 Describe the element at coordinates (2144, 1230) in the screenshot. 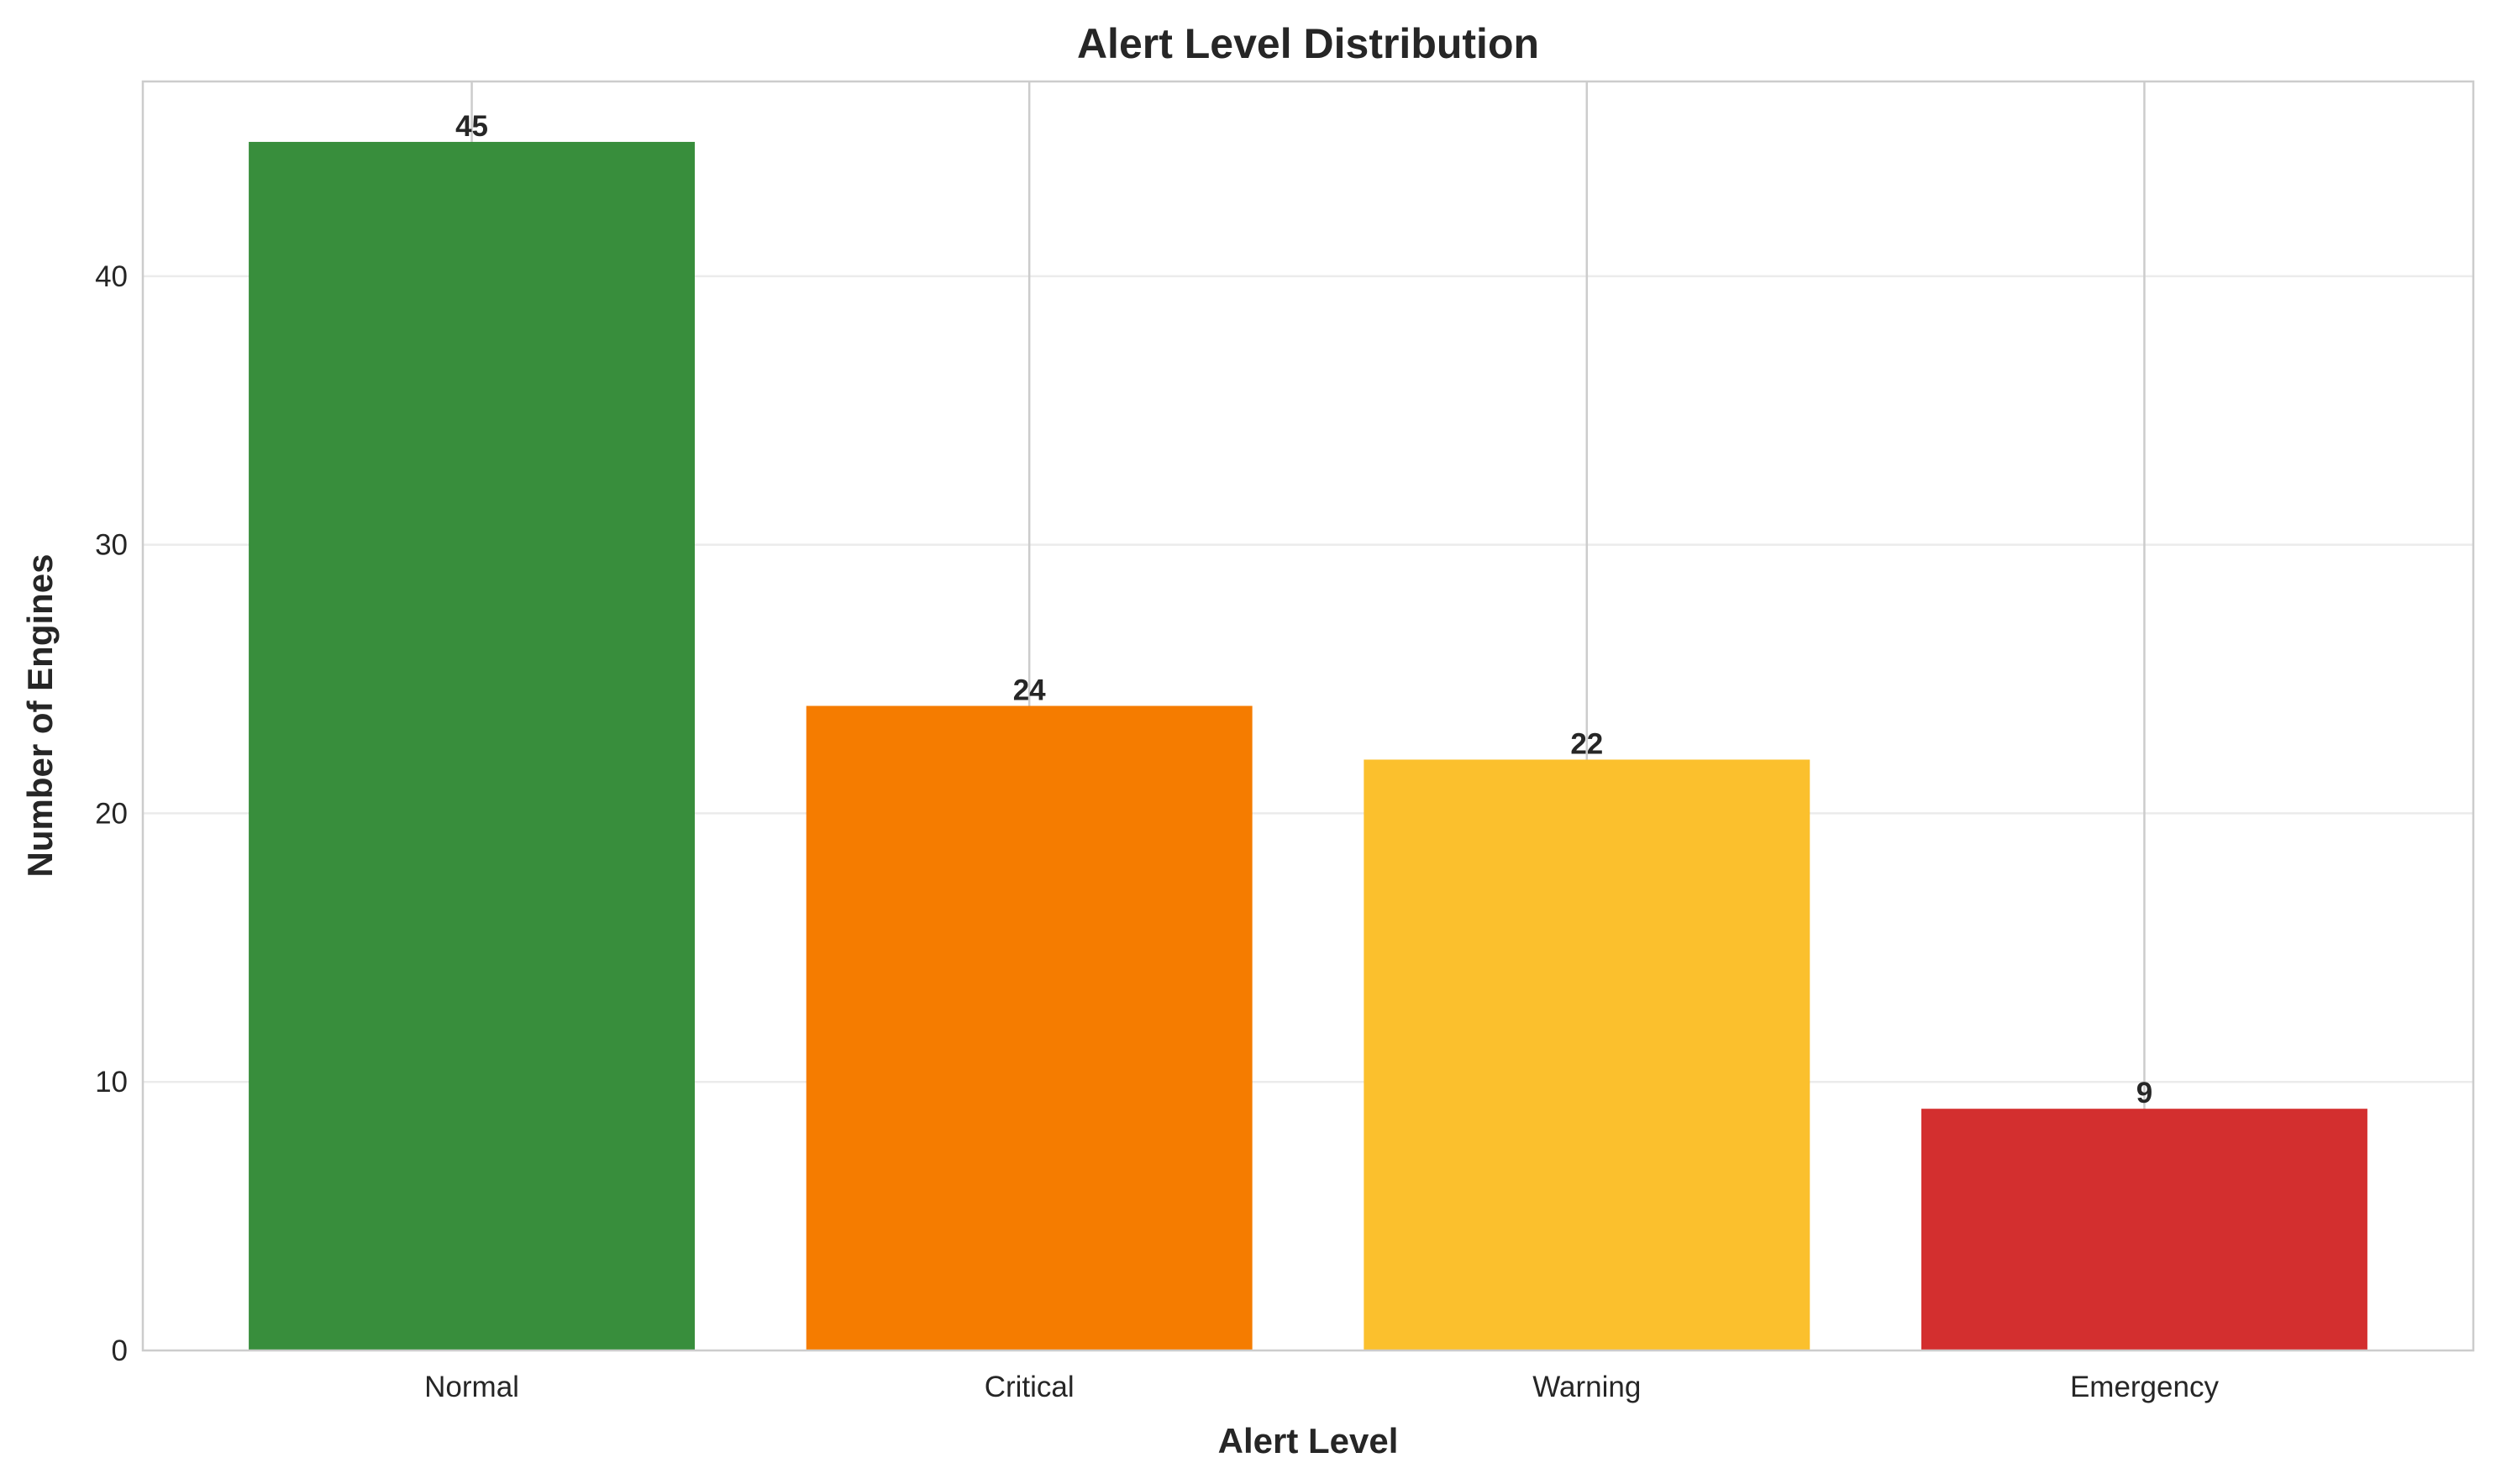

I see `bar-emergency` at that location.